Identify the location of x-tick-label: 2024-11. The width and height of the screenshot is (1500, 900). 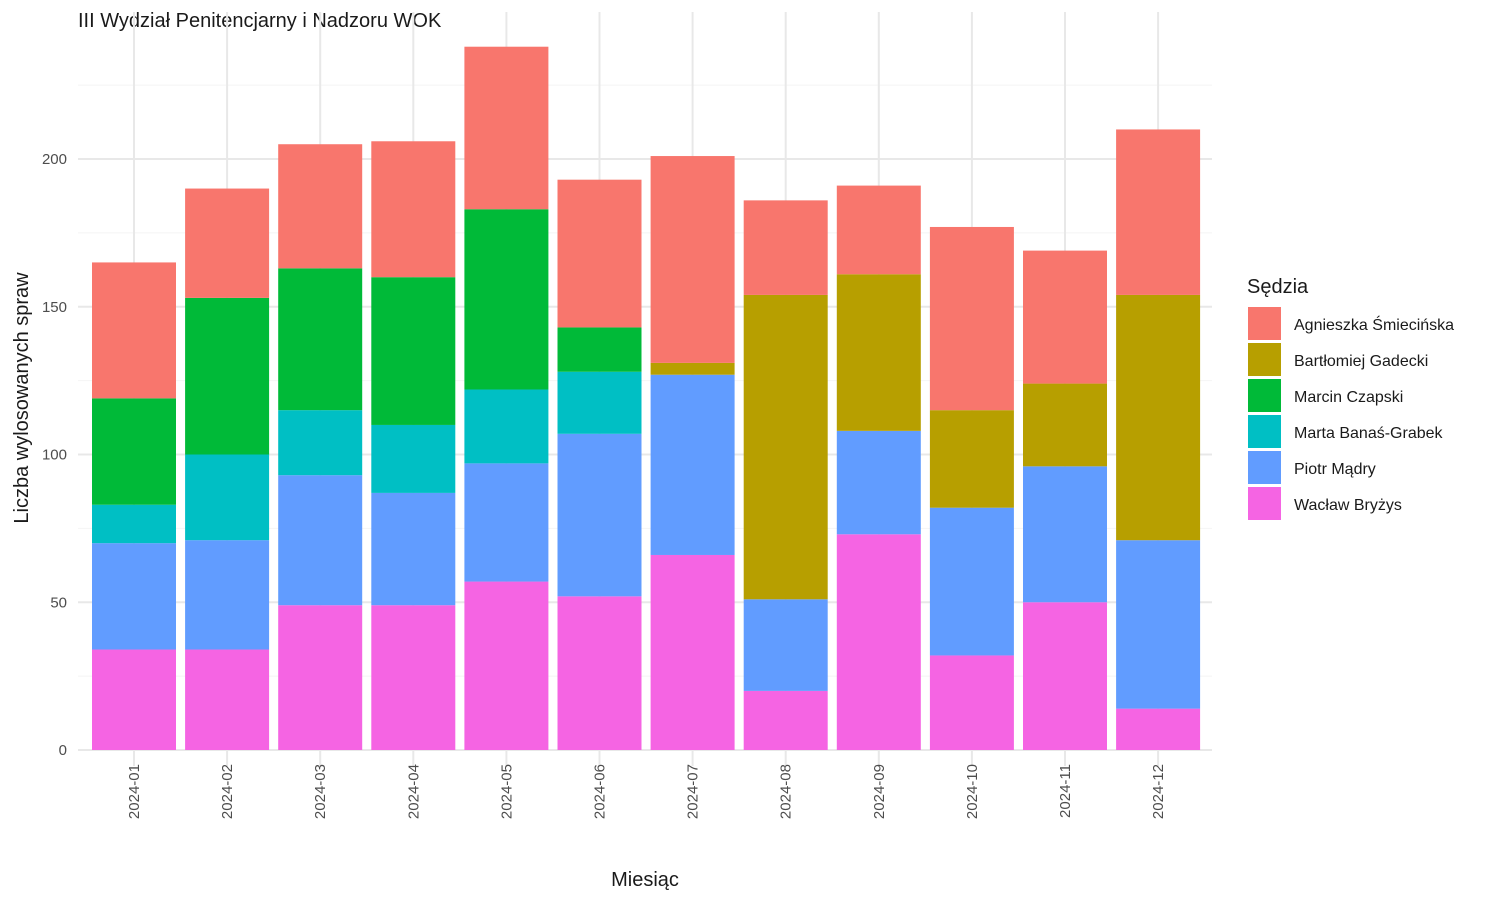
(1065, 791).